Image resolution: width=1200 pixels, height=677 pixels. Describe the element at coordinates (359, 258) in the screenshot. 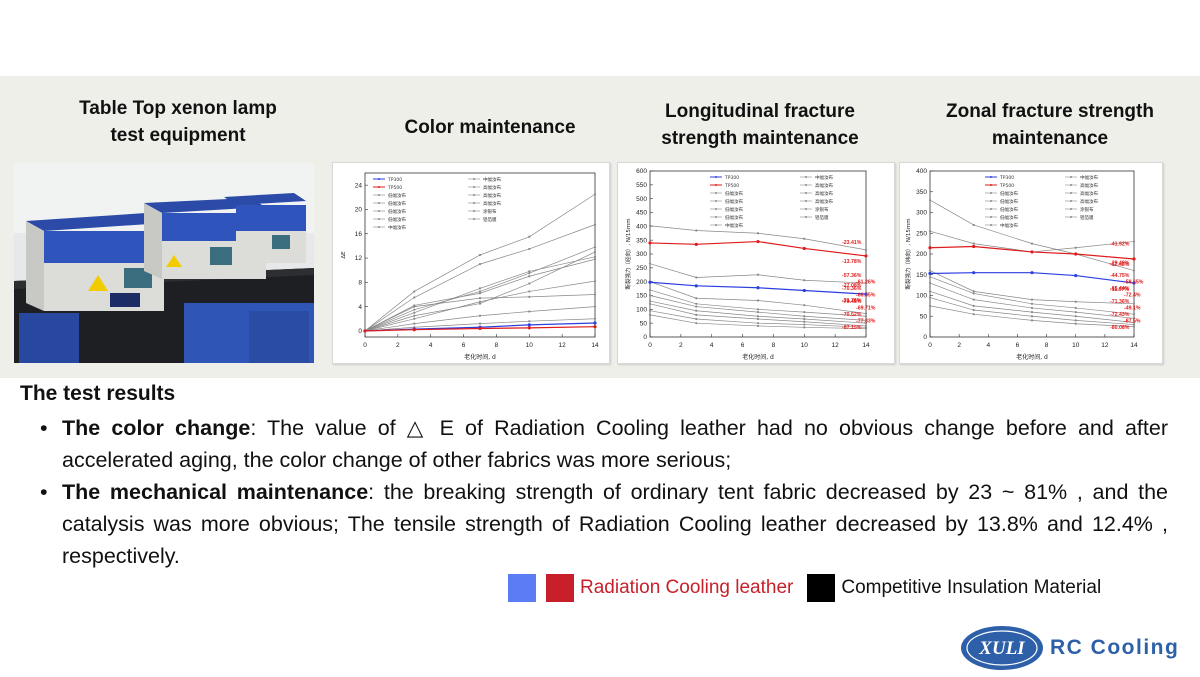

I see `y-tick-label: 12` at that location.